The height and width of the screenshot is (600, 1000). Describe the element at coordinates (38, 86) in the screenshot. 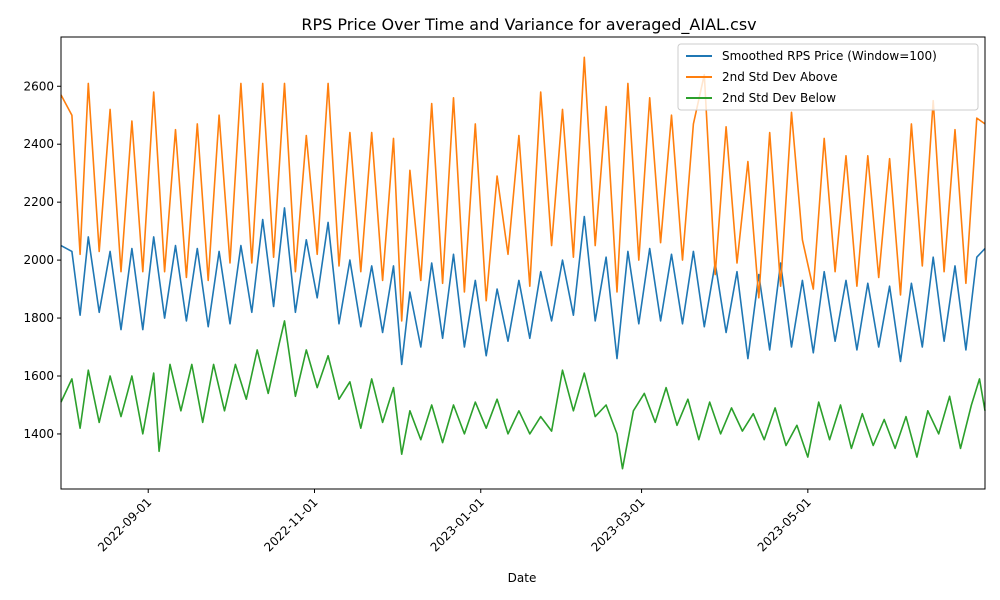

I see `y-tick-label: 2600` at that location.